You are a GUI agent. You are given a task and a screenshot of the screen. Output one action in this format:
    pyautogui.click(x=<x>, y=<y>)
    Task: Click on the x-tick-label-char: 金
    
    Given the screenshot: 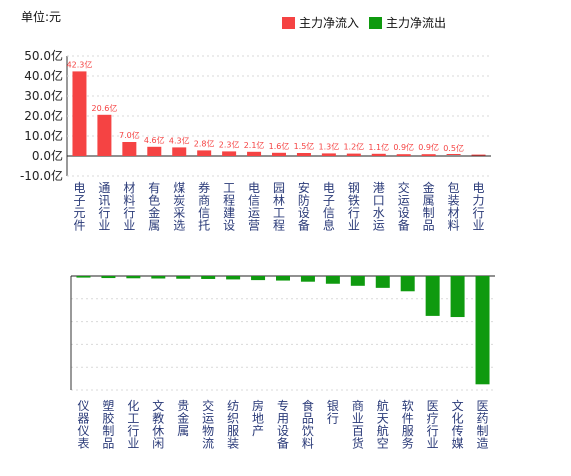 What is the action you would take?
    pyautogui.click(x=154, y=212)
    